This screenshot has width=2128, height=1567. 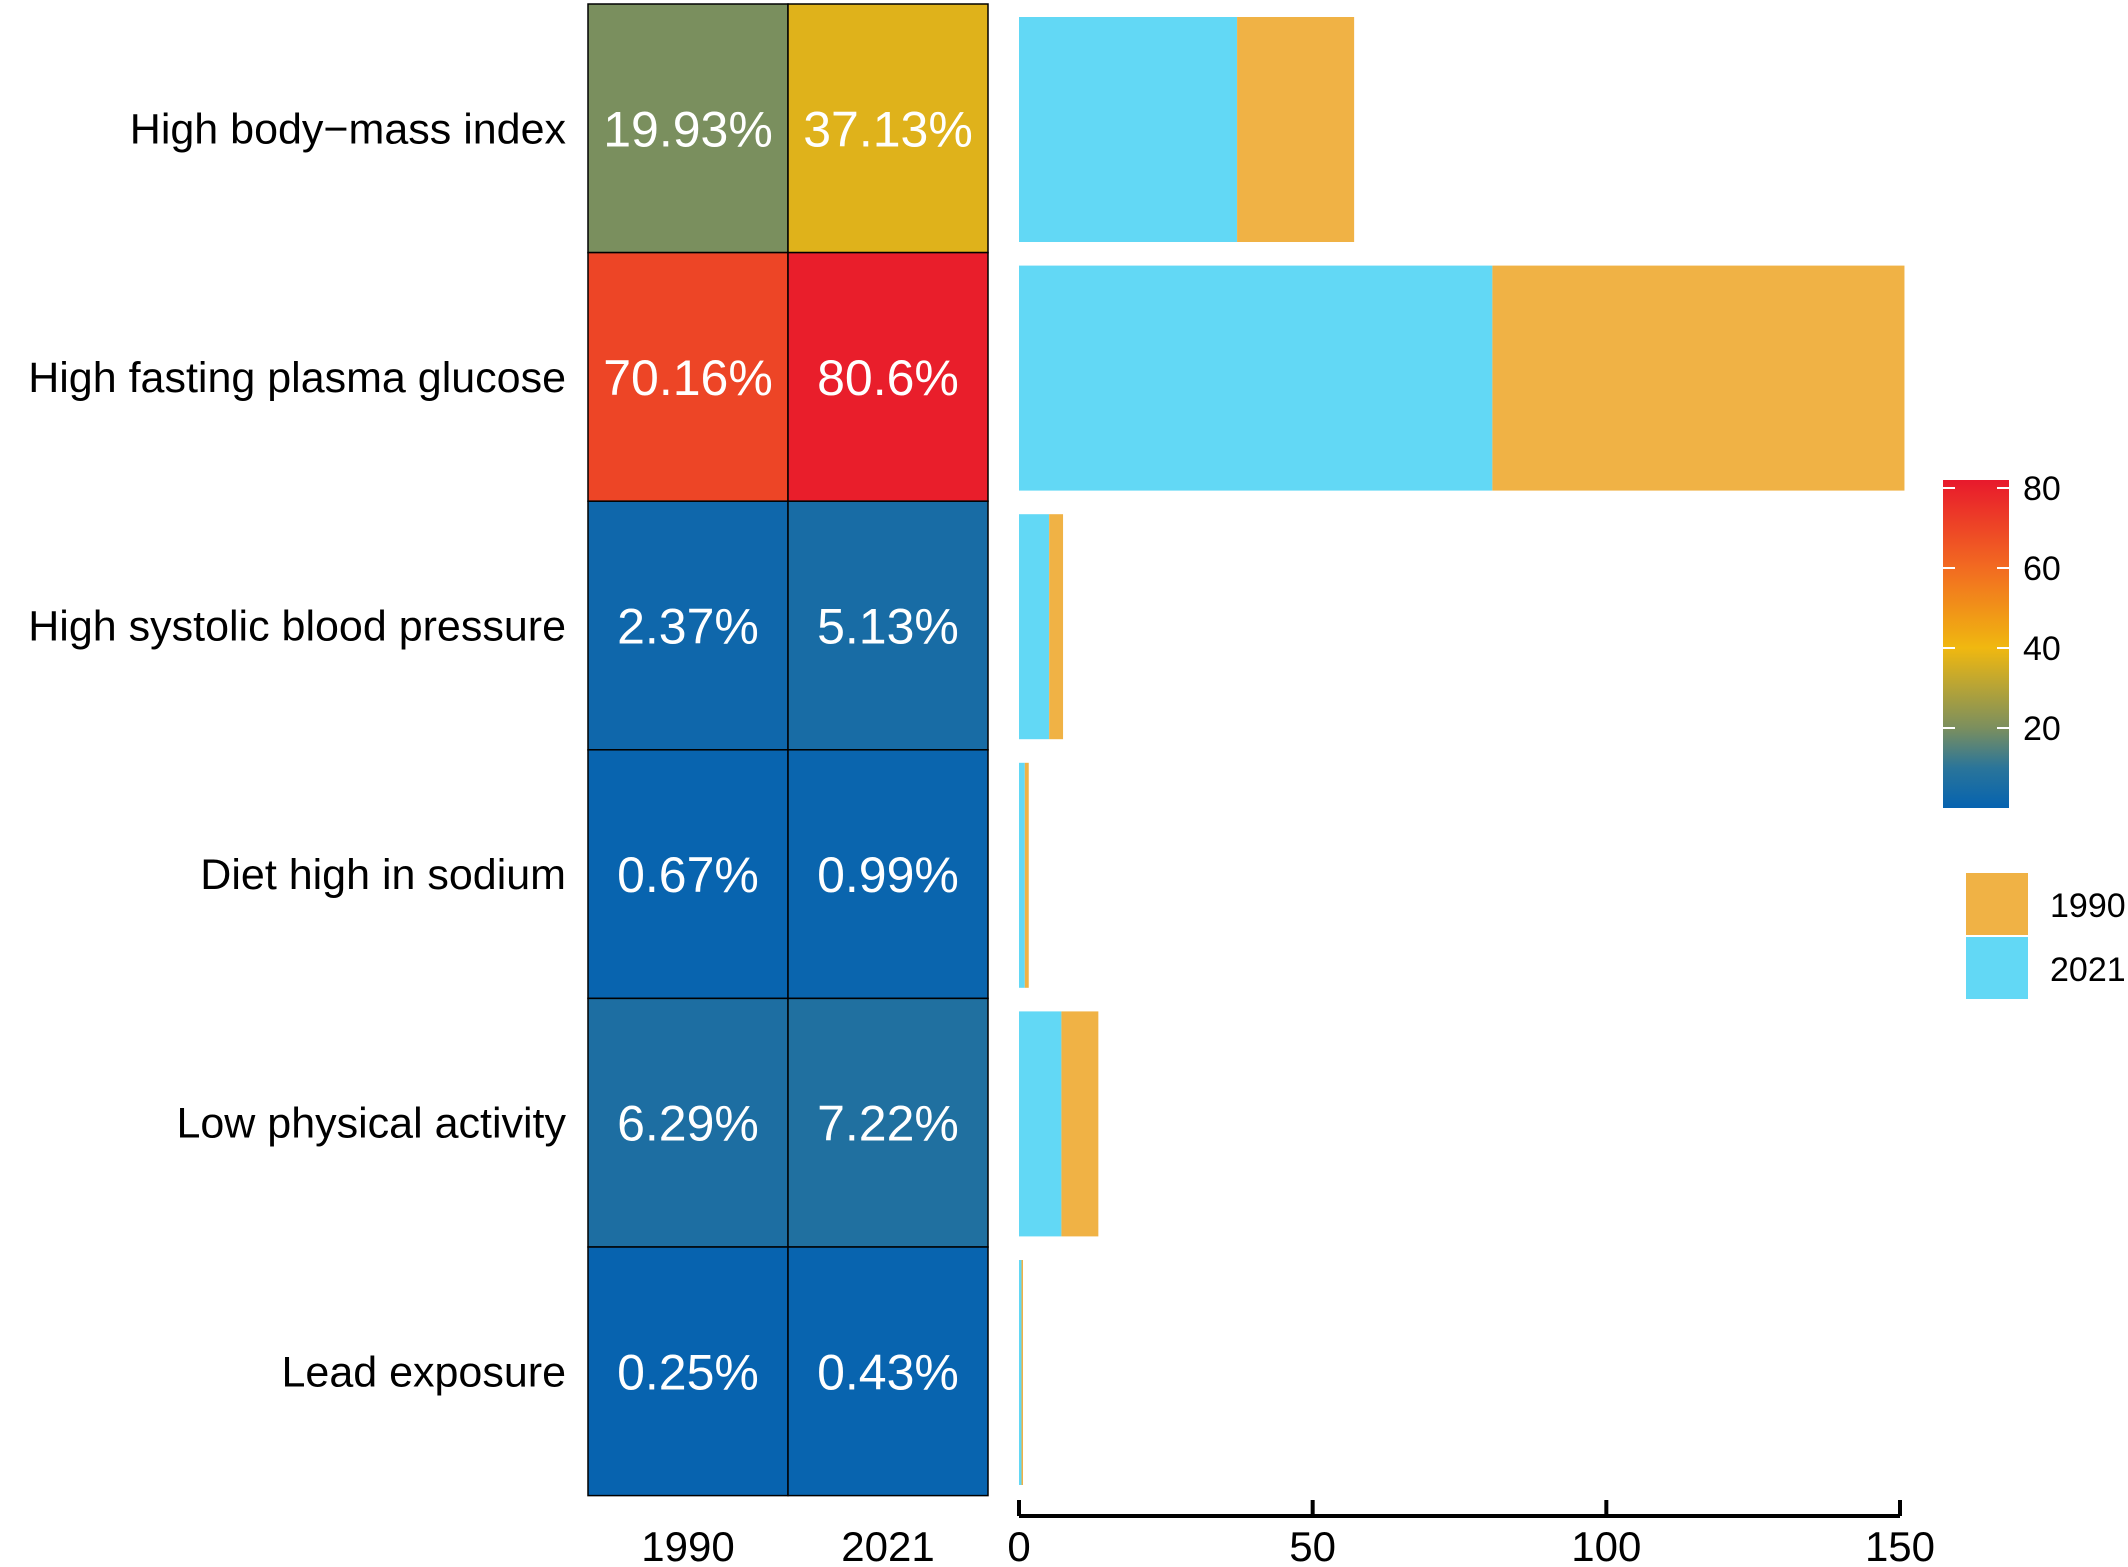 What do you see at coordinates (688, 1124) in the screenshot?
I see `heatmap-cell-label: 6.29%` at bounding box center [688, 1124].